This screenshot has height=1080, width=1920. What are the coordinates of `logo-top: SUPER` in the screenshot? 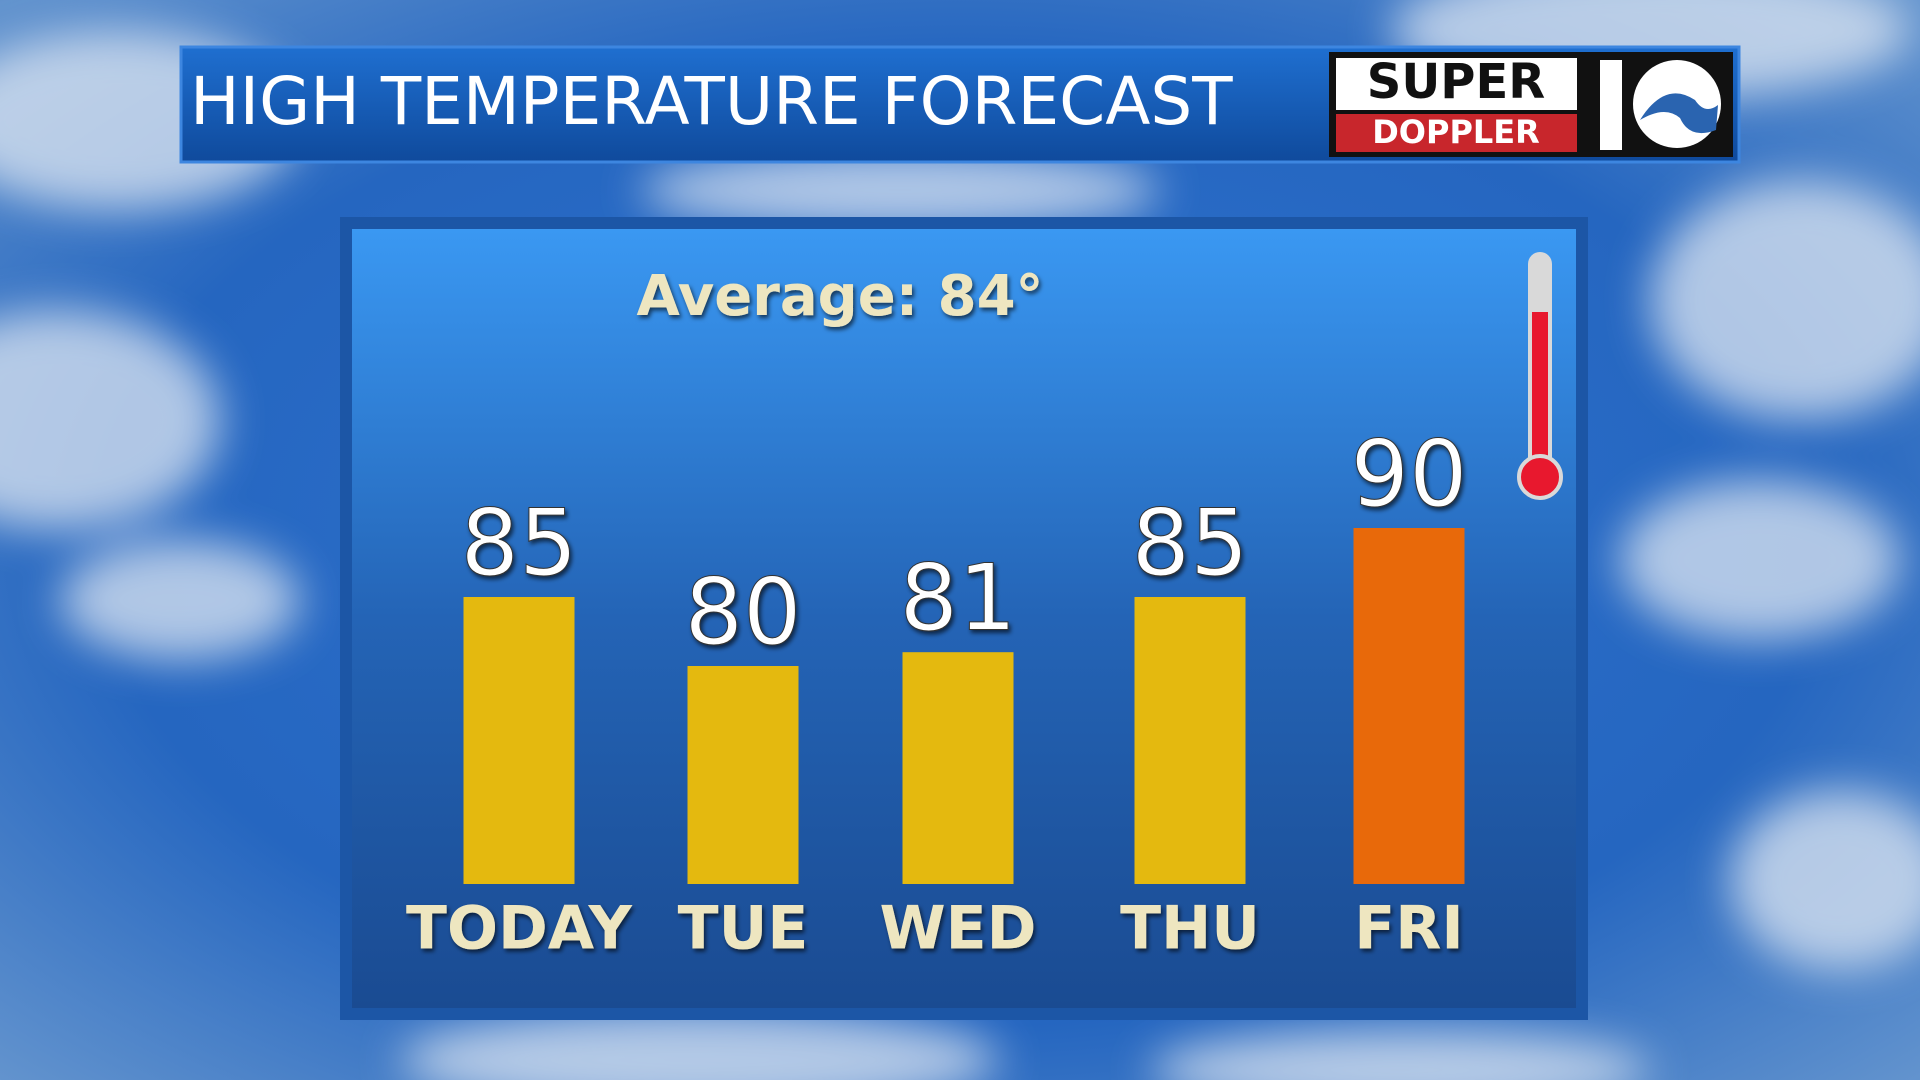 It's located at (1456, 82).